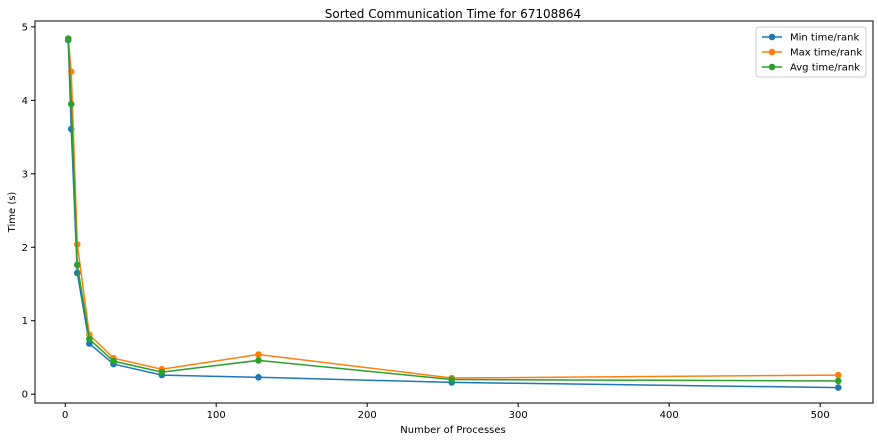  I want to click on y-tick-label: 3, so click(25, 174).